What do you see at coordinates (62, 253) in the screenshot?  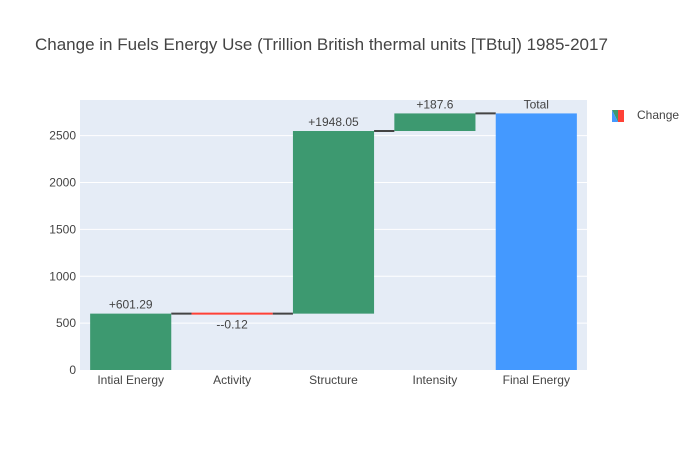 I see `y-axis-ticks: 0 500 1000 1500 2000 2500` at bounding box center [62, 253].